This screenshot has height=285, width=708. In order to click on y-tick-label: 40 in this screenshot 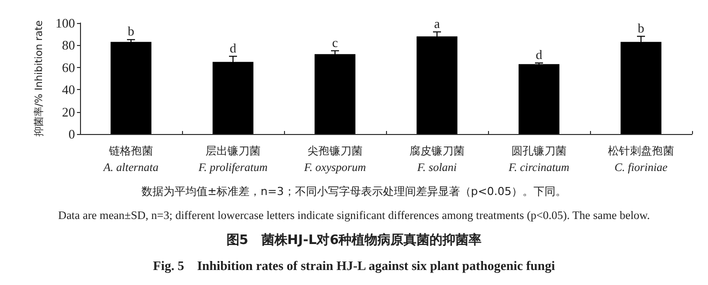, I will do `click(68, 90)`.